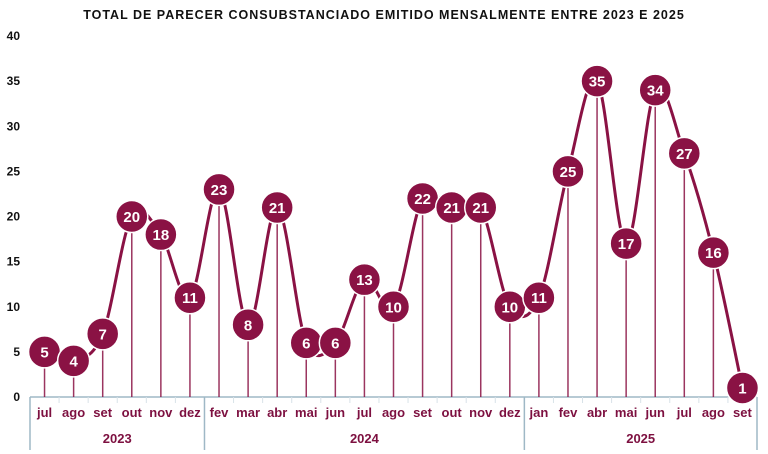  Describe the element at coordinates (539, 412) in the screenshot. I see `x-tick-label: jan` at that location.